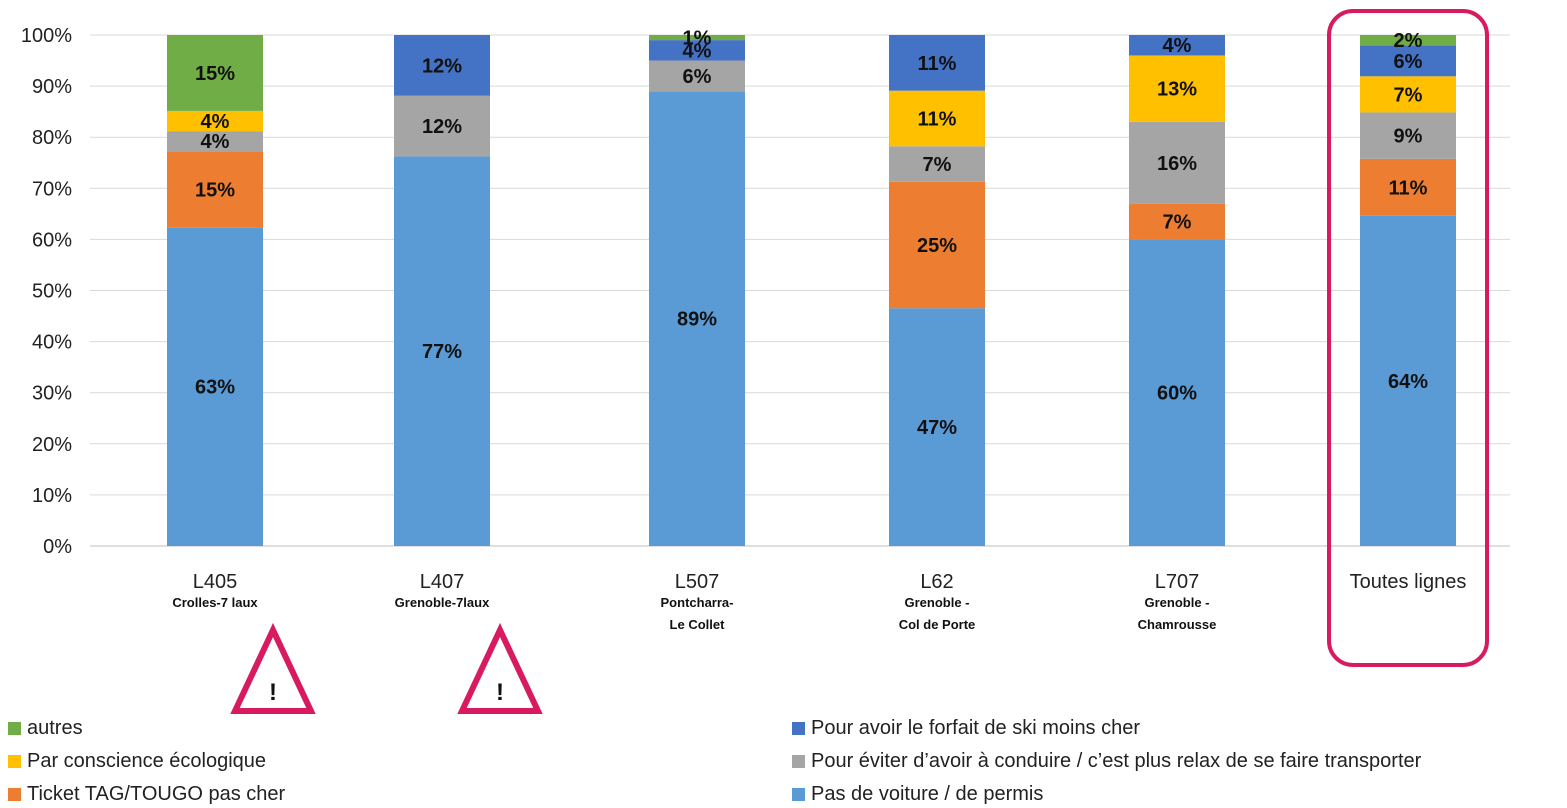 The image size is (1567, 808). I want to click on category-label: L707, so click(1177, 582).